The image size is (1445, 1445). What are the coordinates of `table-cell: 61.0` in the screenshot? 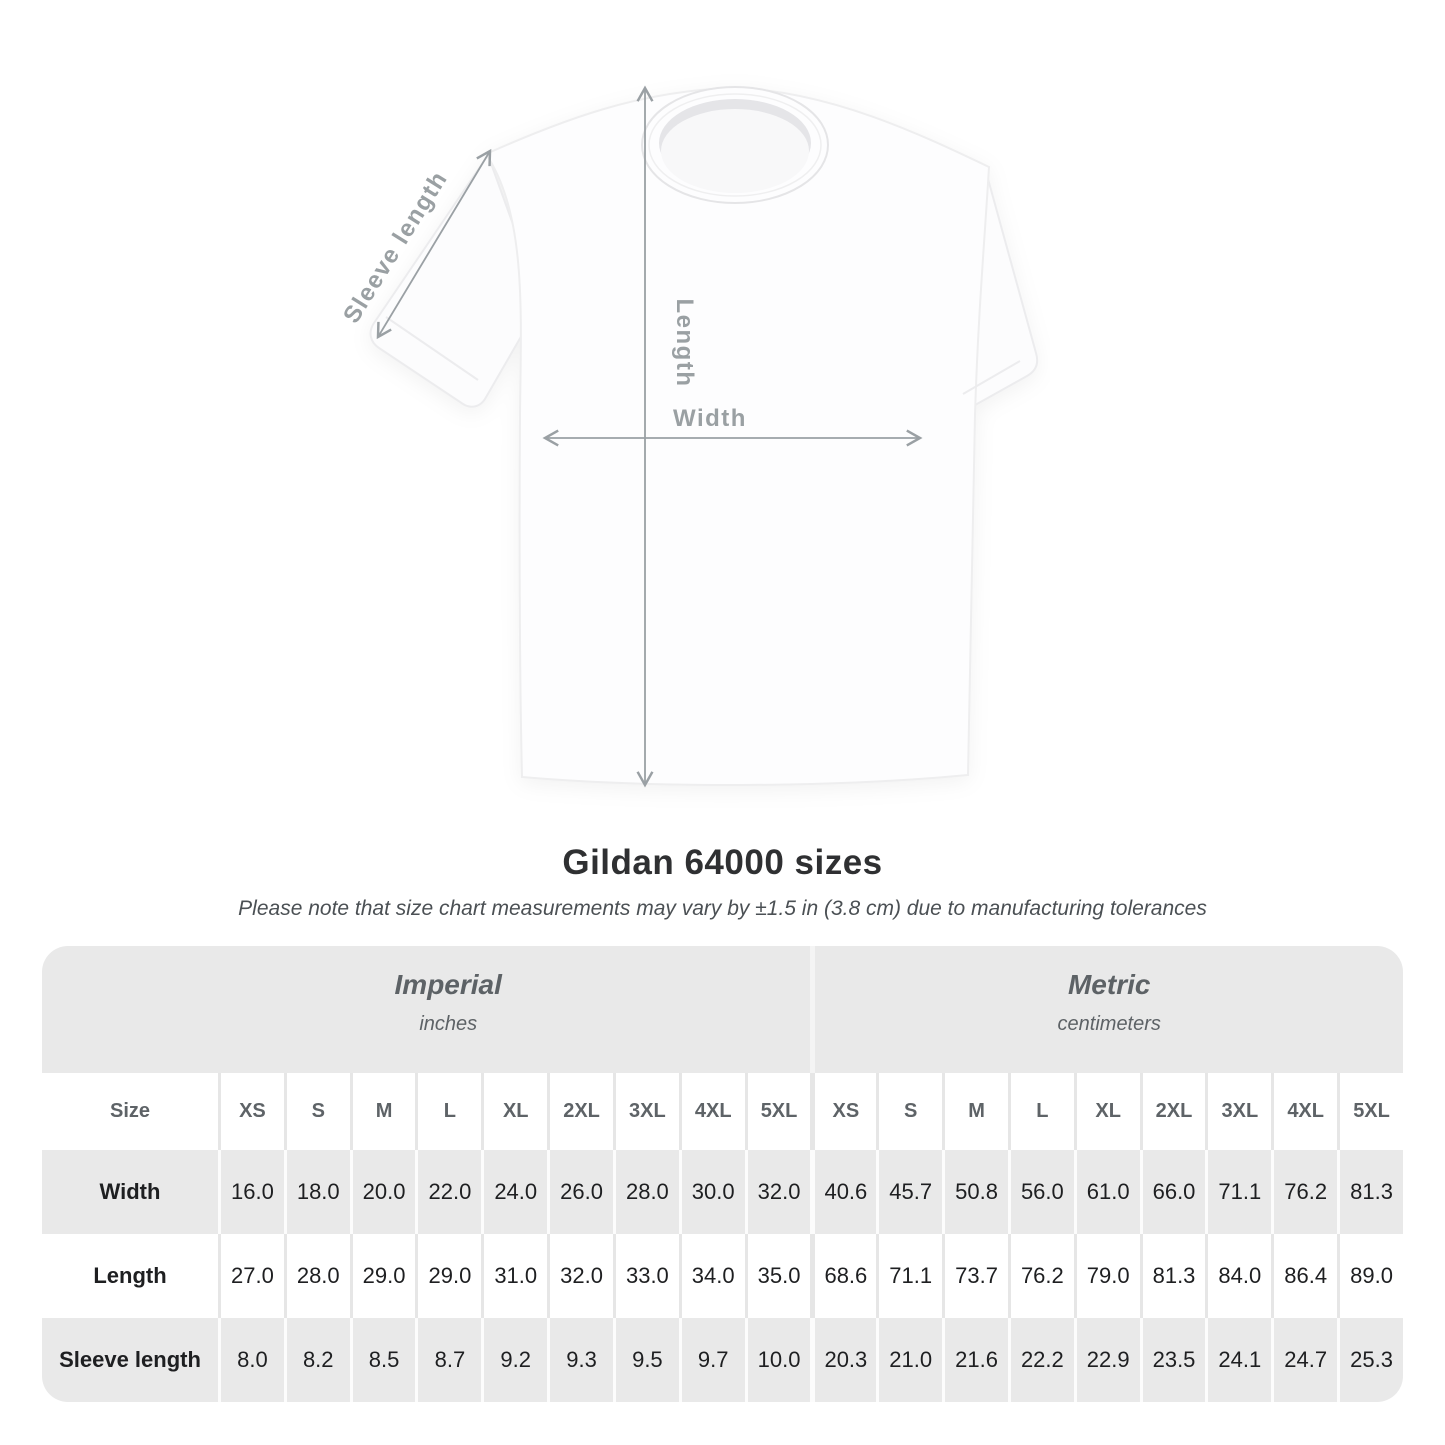 It's located at (1106, 1192).